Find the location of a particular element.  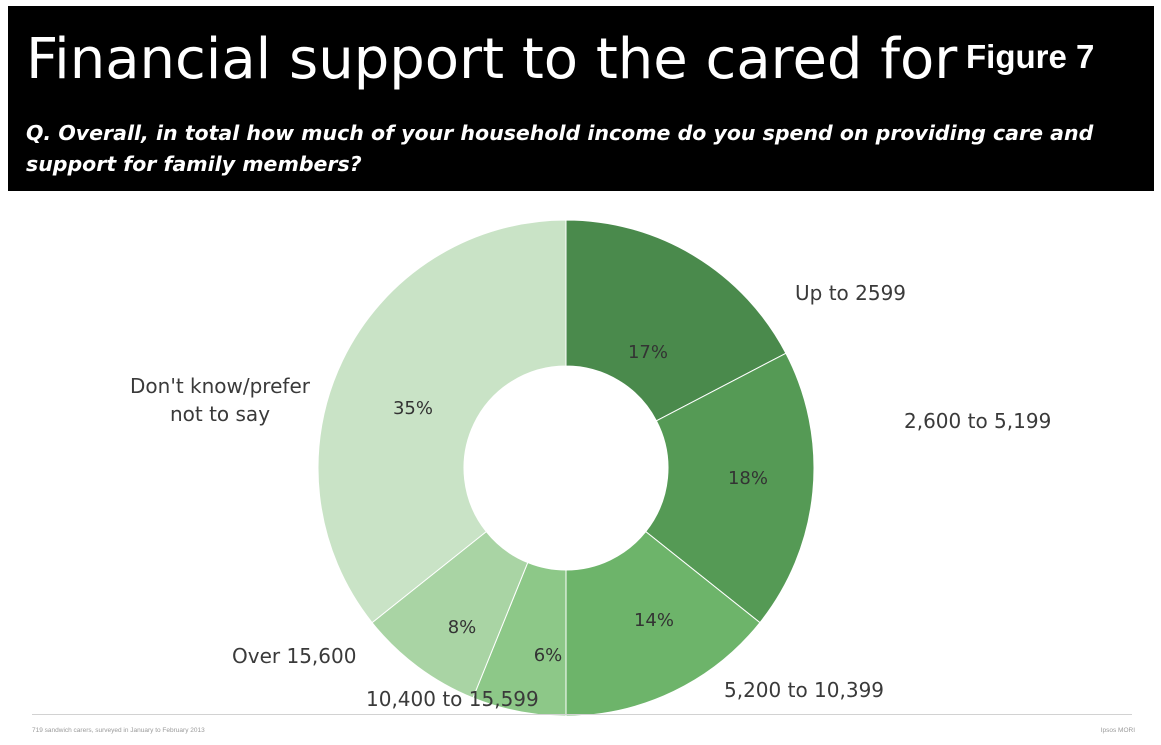

slice-category-label: Over 15,600 is located at coordinates (294, 656).